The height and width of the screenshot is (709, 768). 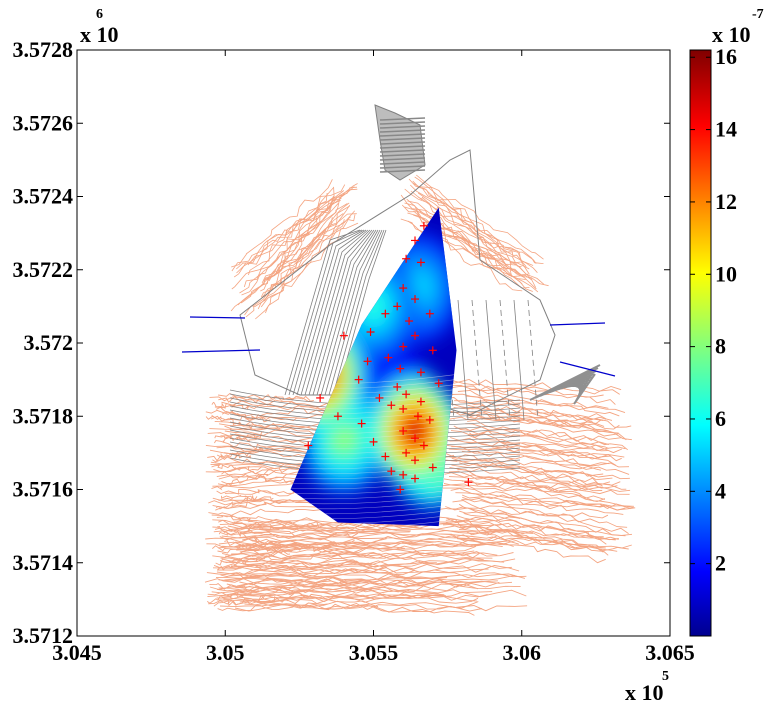 I want to click on colorbar-tick-label: 2, so click(x=720, y=563).